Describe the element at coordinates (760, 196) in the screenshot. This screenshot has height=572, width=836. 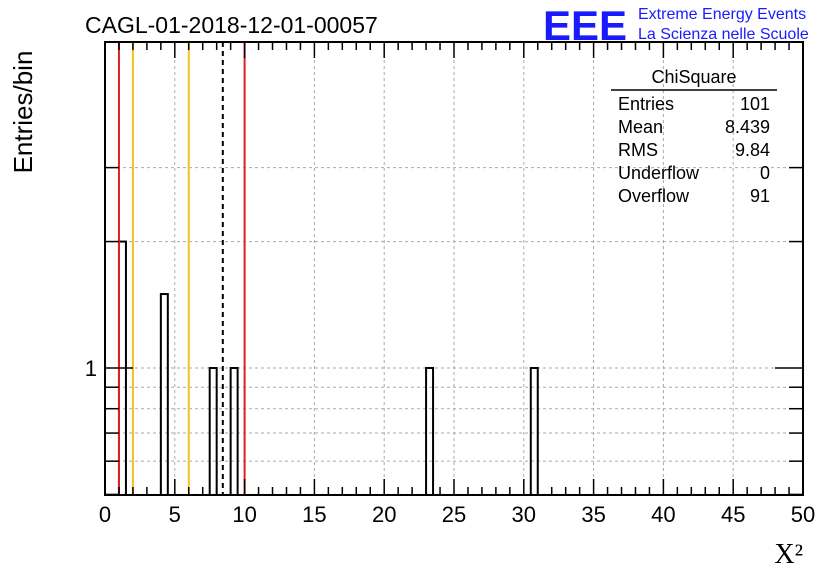
I see `stats-value-overflow: 91` at that location.